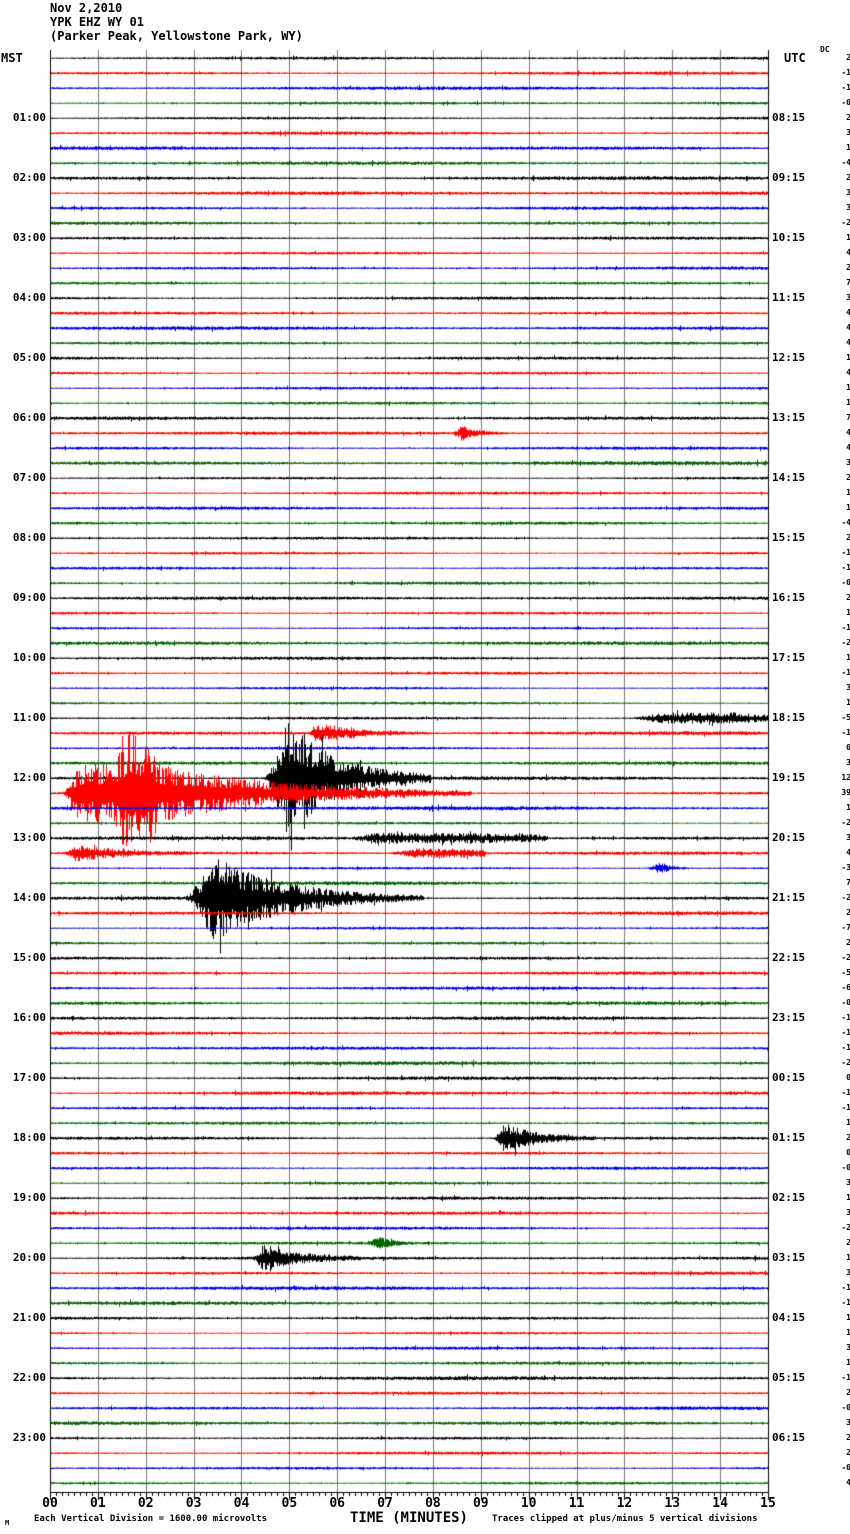 Image resolution: width=850 pixels, height=1534 pixels. Describe the element at coordinates (789, 837) in the screenshot. I see `utc-hour-label: 20:15` at that location.